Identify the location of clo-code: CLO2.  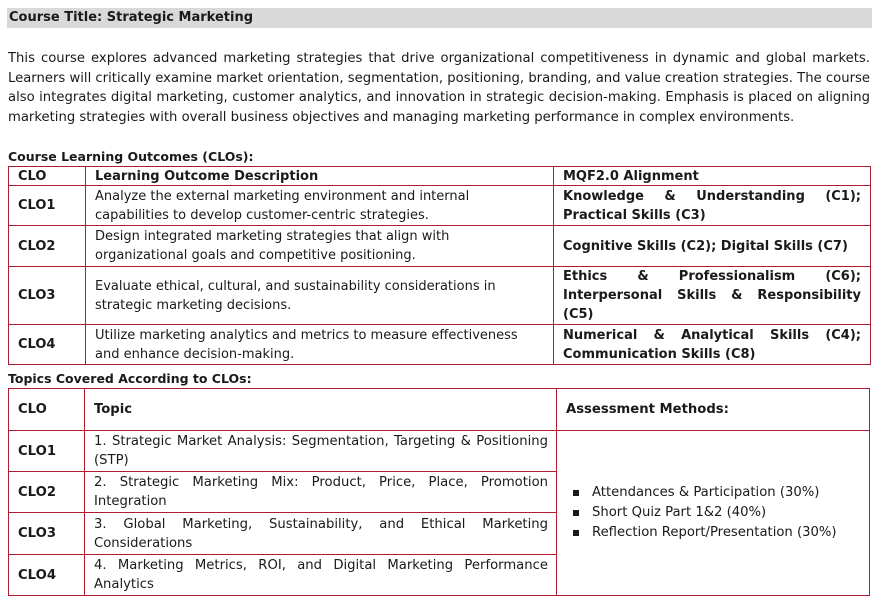
(47, 246).